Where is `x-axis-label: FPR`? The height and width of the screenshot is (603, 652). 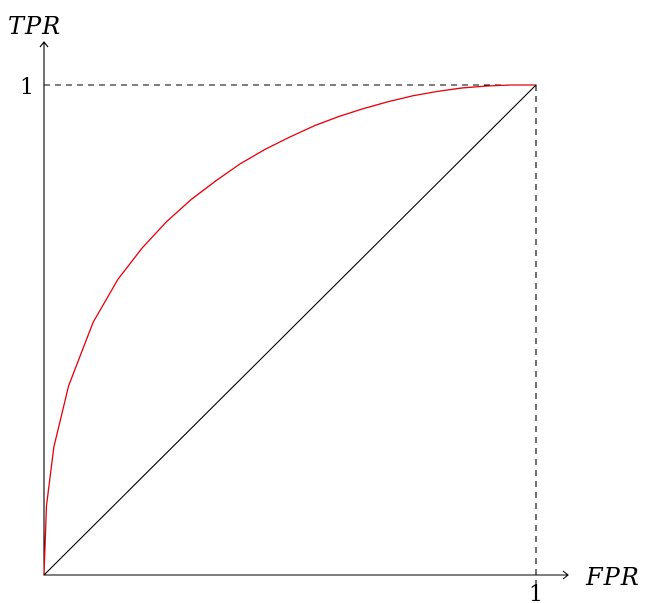
x-axis-label: FPR is located at coordinates (612, 577).